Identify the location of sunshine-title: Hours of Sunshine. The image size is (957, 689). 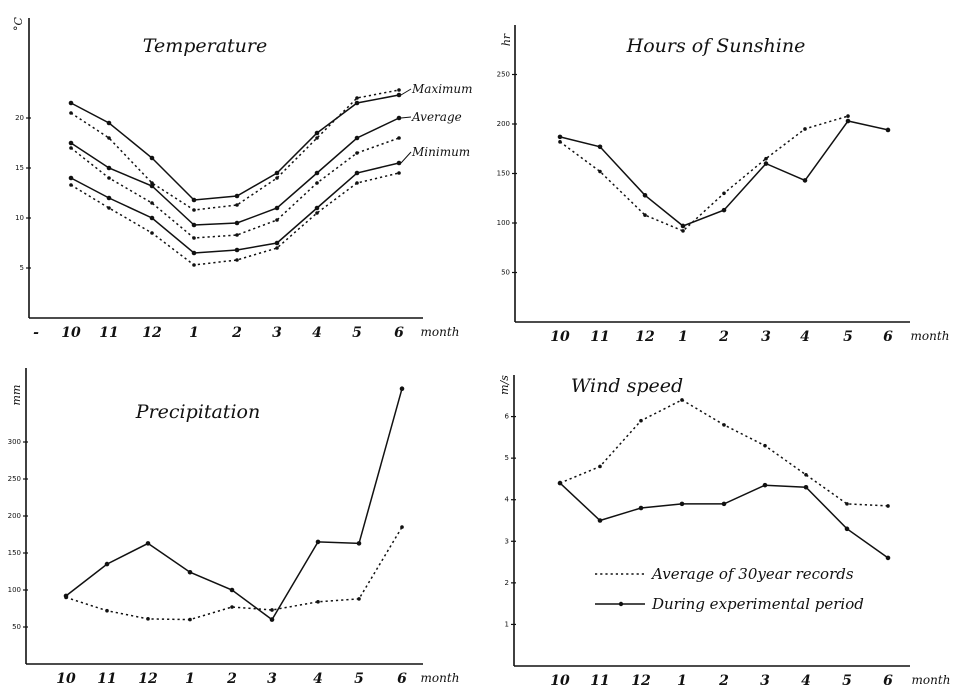
(716, 46).